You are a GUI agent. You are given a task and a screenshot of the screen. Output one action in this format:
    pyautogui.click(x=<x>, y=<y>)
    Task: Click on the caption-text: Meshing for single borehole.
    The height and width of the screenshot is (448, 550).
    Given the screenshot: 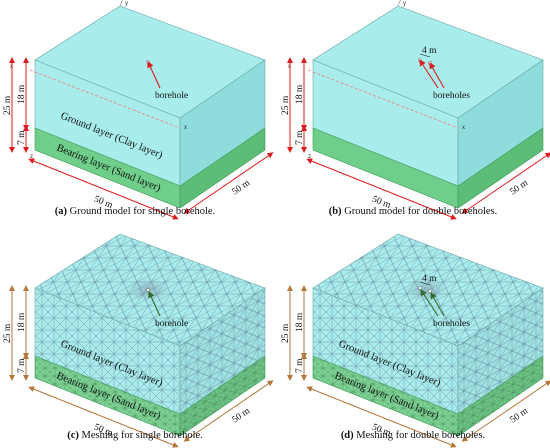 What is the action you would take?
    pyautogui.click(x=141, y=435)
    